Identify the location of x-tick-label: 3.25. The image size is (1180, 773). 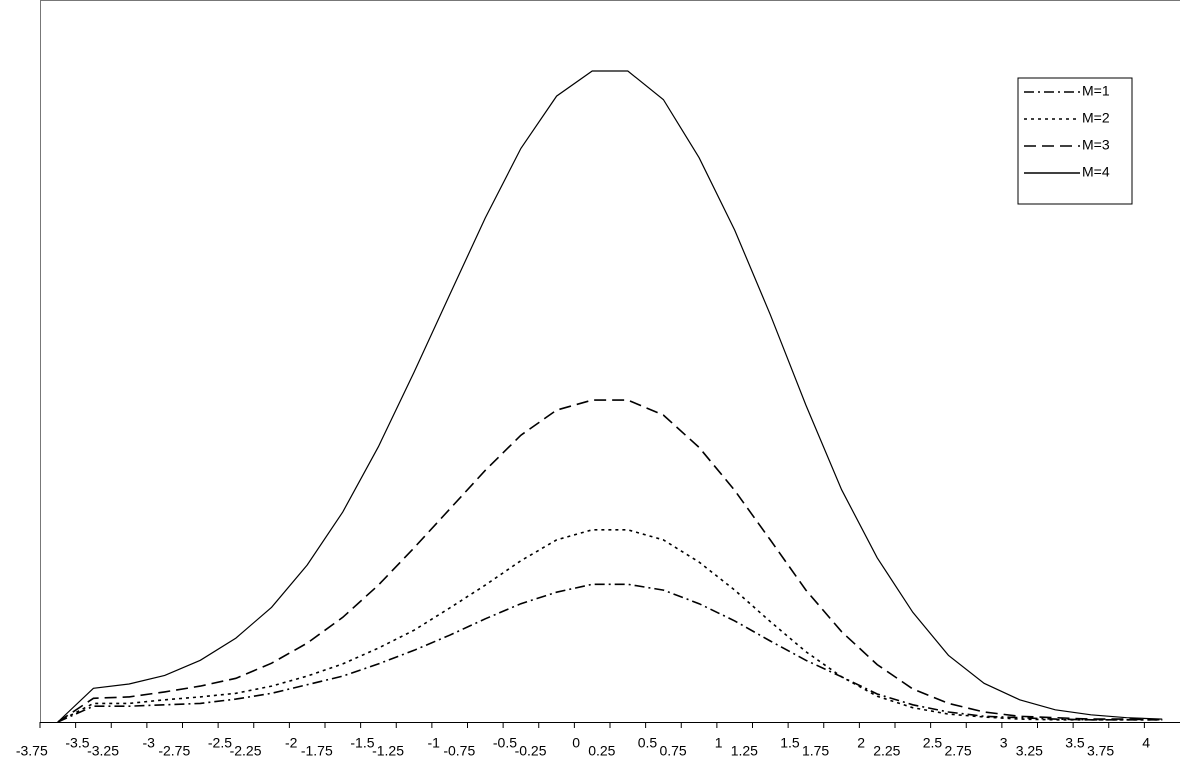
(1029, 751).